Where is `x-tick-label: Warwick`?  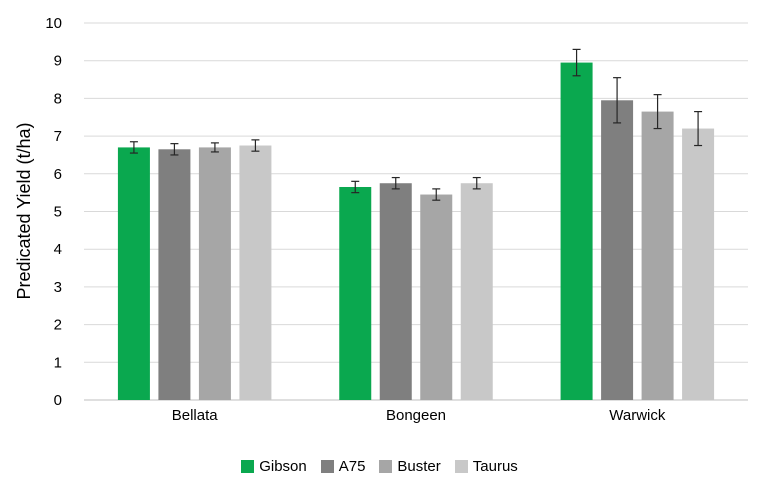
x-tick-label: Warwick is located at coordinates (637, 415).